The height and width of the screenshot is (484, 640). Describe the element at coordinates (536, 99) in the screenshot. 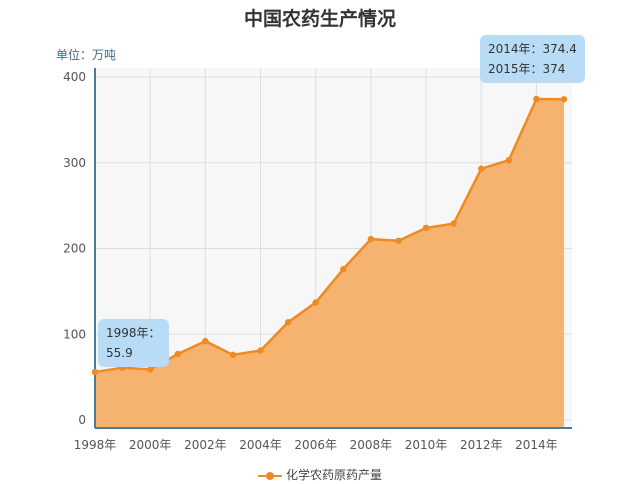

I see `data-point-2014` at that location.